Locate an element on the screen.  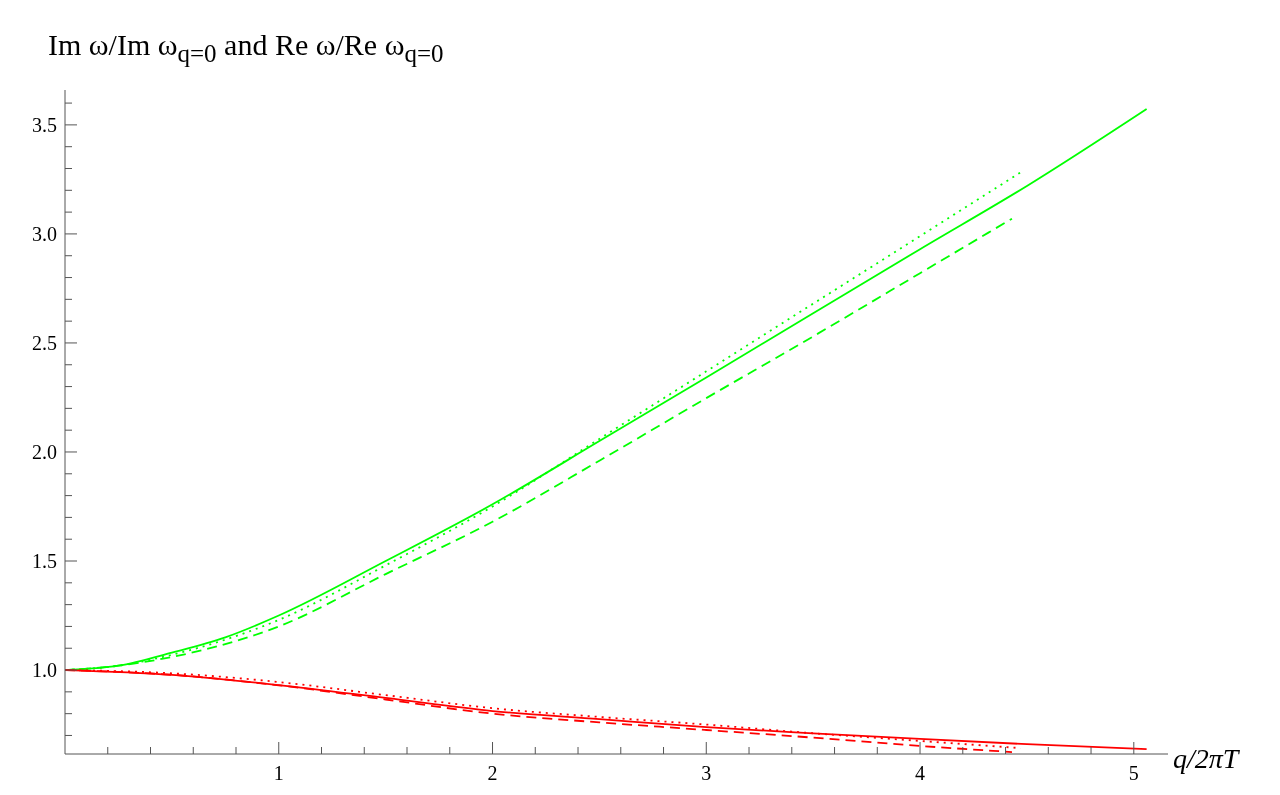
y-tick-label: 1.0 is located at coordinates (44, 670).